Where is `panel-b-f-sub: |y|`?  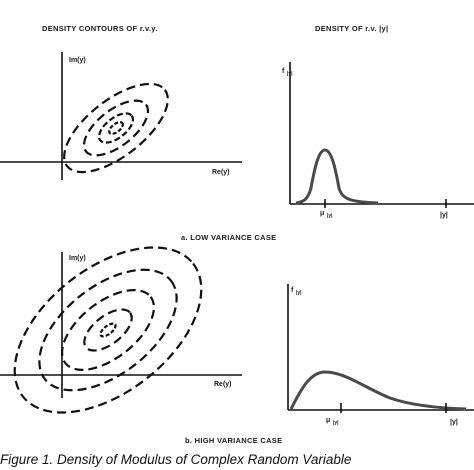
panel-b-f-sub: |y| is located at coordinates (299, 293).